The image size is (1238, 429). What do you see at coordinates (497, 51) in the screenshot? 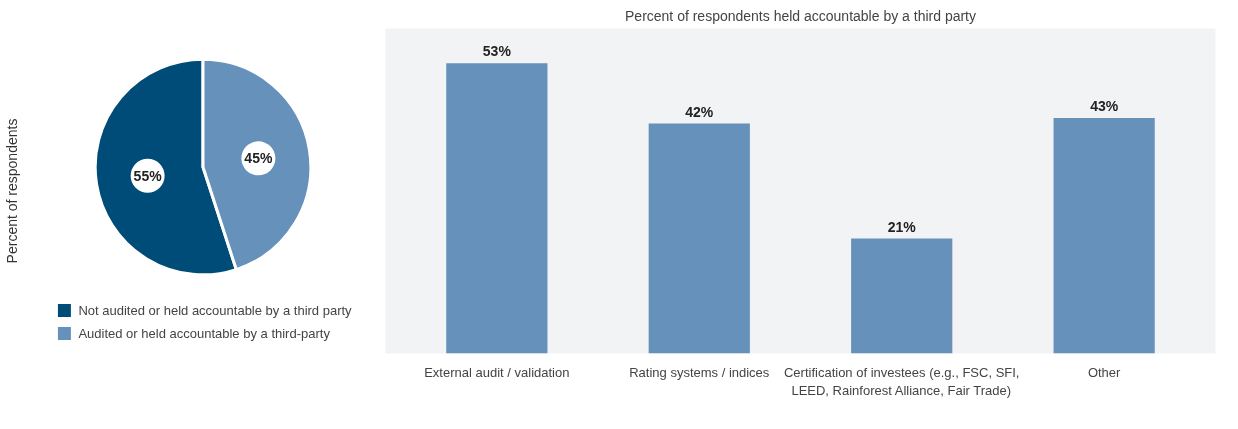
I see `data-label: 53%` at bounding box center [497, 51].